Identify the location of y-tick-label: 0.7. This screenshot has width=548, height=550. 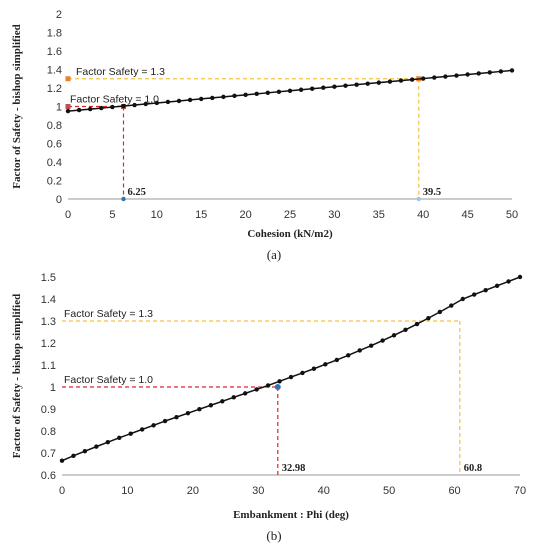
(48, 454).